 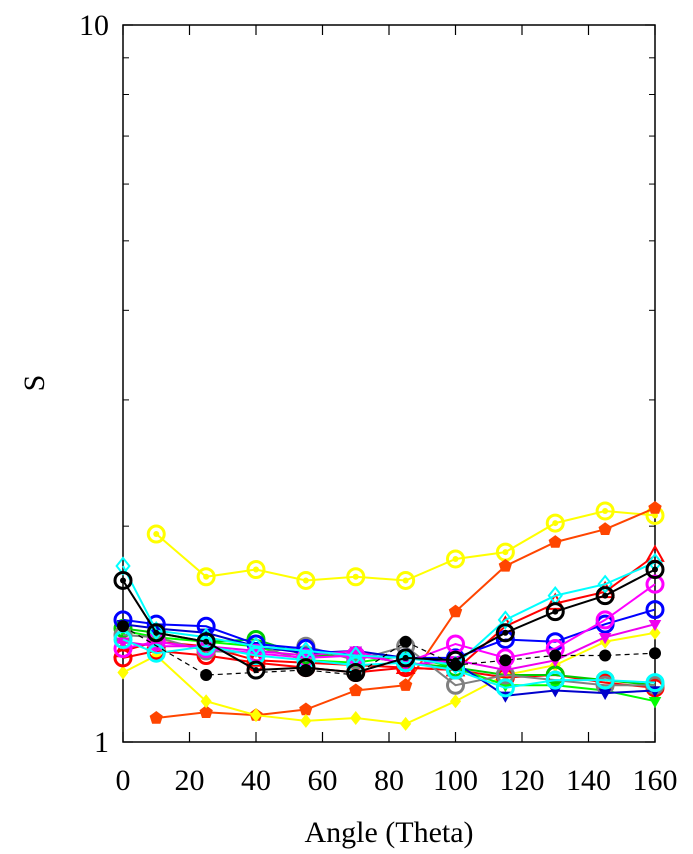 I want to click on x-tick-label: 80, so click(x=389, y=780).